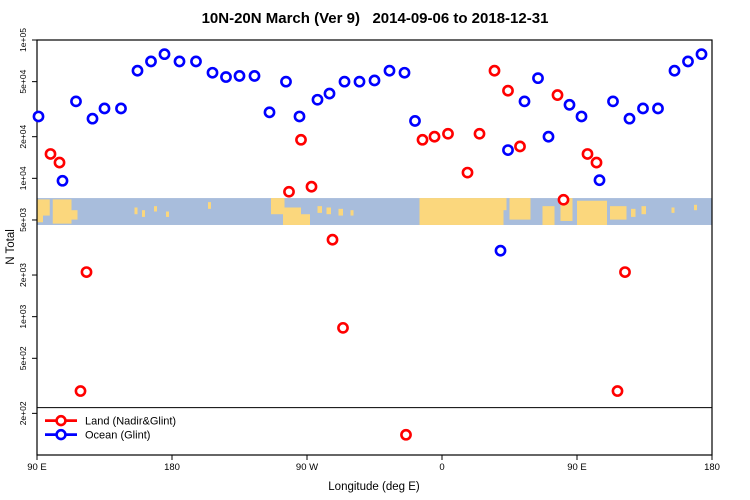 Image resolution: width=750 pixels, height=500 pixels. What do you see at coordinates (23, 81) in the screenshot?
I see `y-tick-label: 5e+04` at bounding box center [23, 81].